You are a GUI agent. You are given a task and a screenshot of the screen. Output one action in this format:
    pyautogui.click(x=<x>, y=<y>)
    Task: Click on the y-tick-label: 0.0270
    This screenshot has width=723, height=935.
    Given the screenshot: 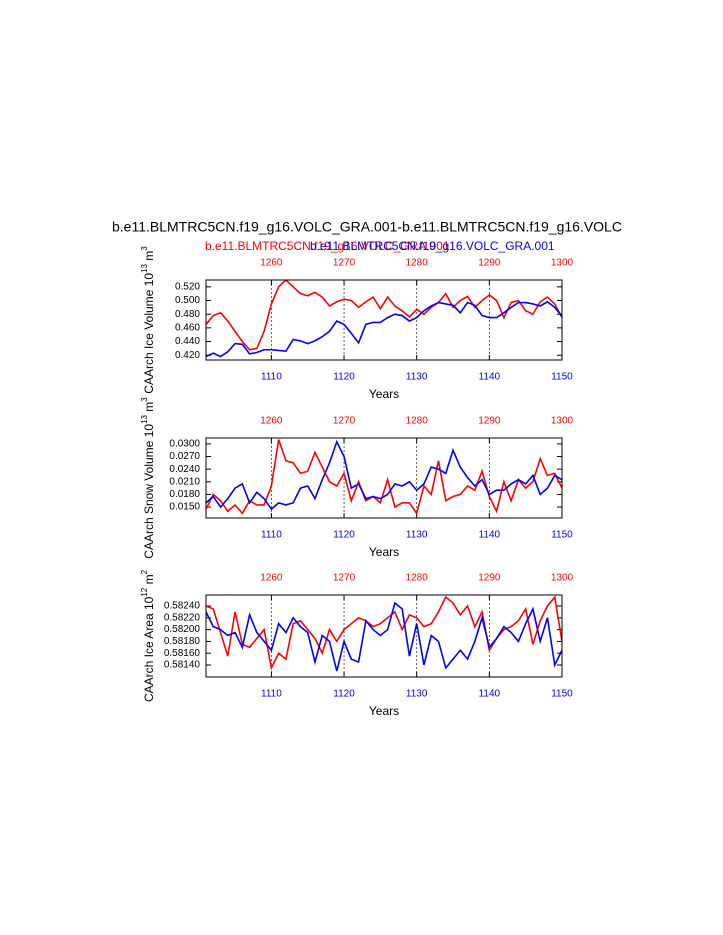 What is the action you would take?
    pyautogui.click(x=184, y=456)
    